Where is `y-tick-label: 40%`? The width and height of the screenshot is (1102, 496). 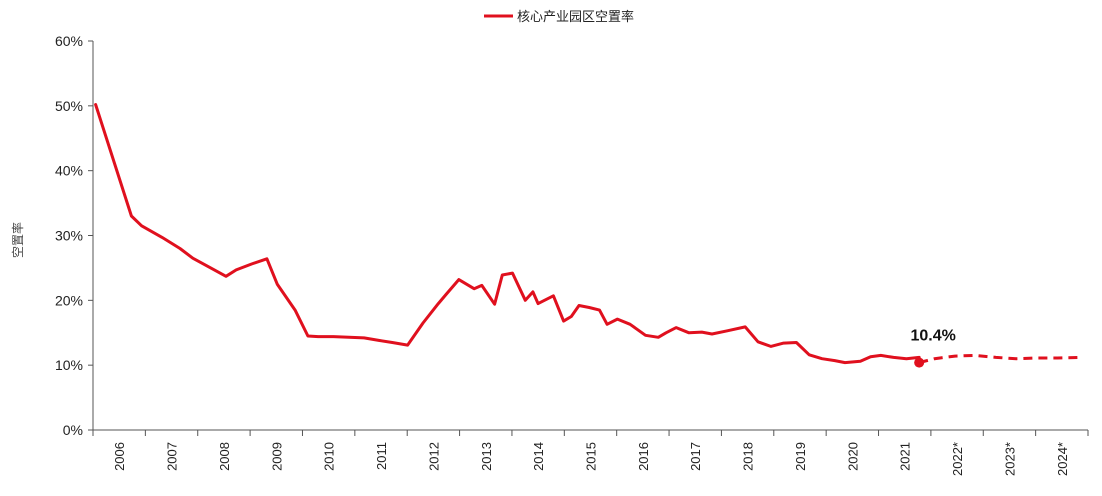
y-tick-label: 40% is located at coordinates (69, 171).